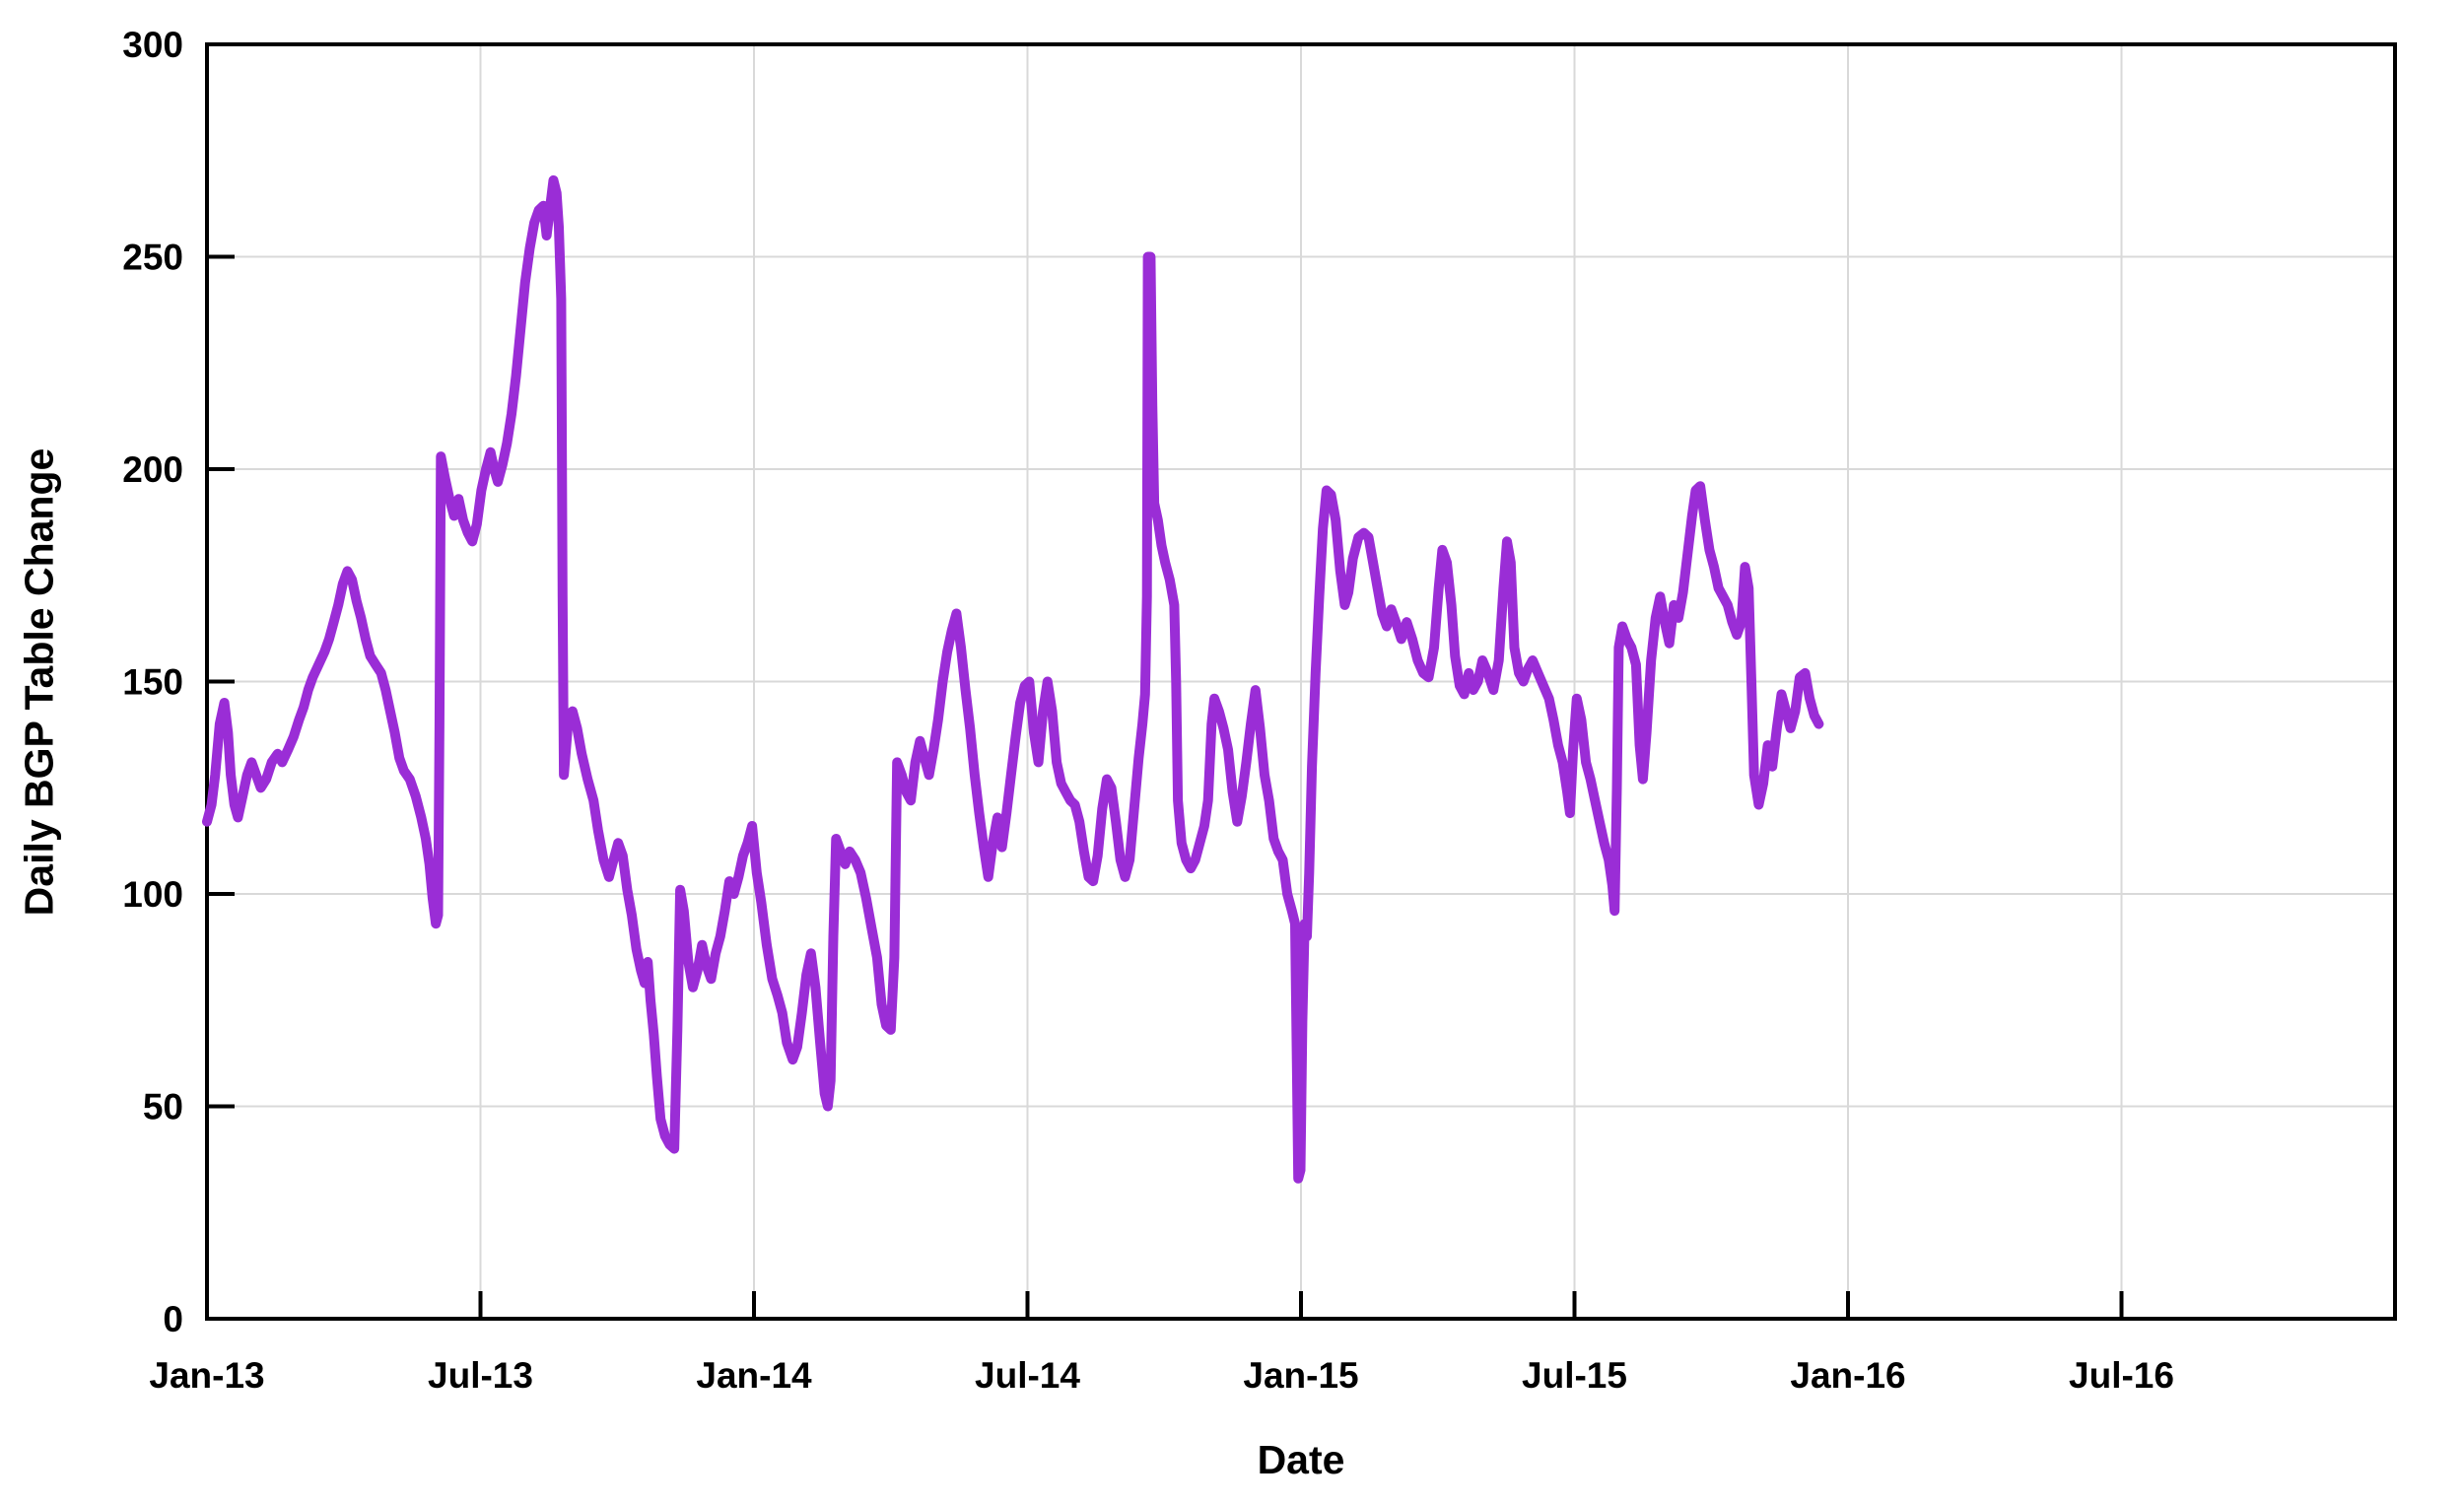 This screenshot has width=2464, height=1506. What do you see at coordinates (1300, 1375) in the screenshot?
I see `x-tick-label: Jan-15` at bounding box center [1300, 1375].